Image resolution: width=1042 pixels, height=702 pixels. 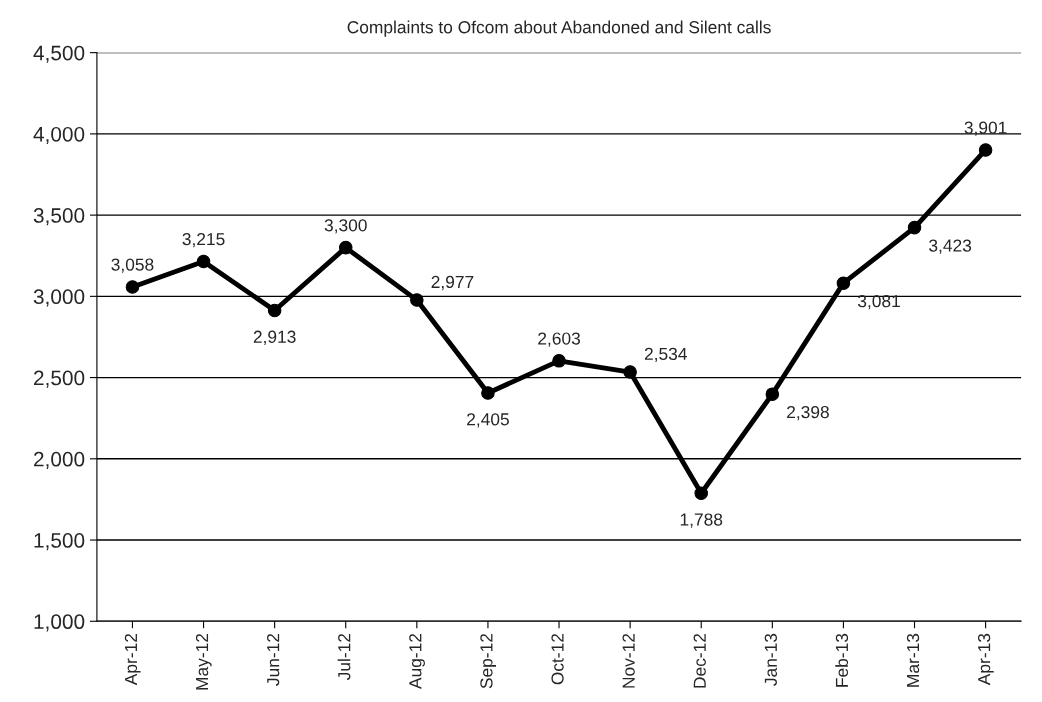 I want to click on x-tick-label: Dec-12, so click(x=699, y=660).